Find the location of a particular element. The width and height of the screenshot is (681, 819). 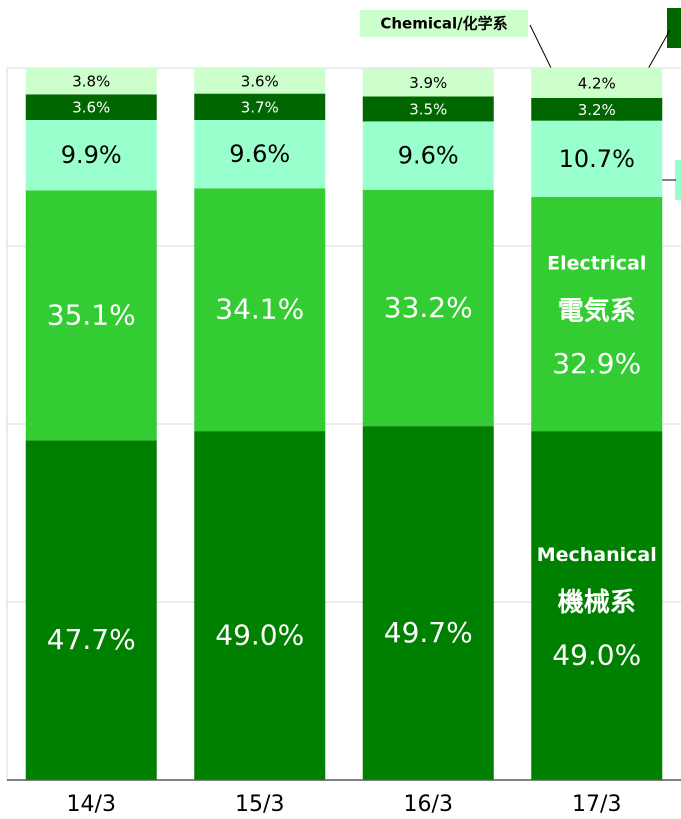

series-name: Electrical is located at coordinates (596, 263).